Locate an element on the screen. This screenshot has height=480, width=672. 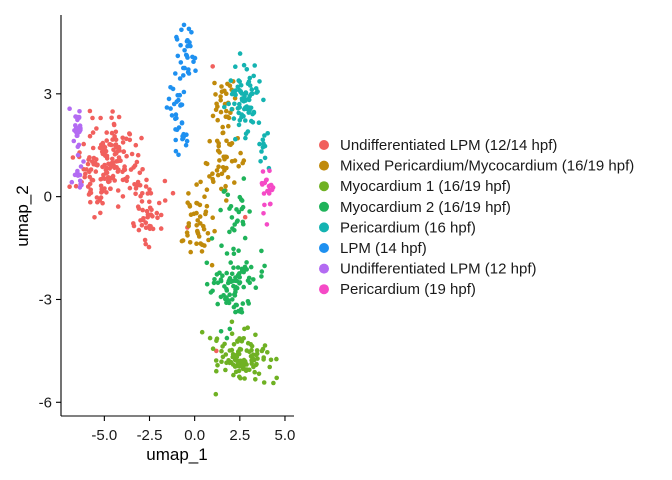
x-tick-label: -5.0 is located at coordinates (104, 435).